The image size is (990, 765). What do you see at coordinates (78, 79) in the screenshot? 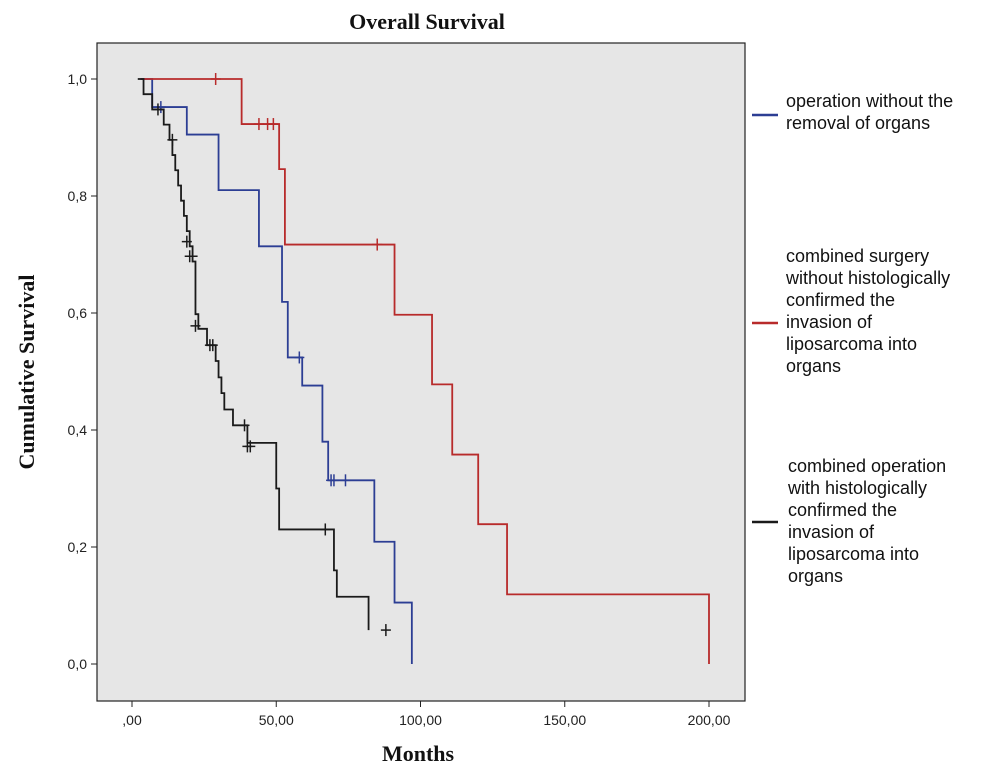
I see `y-tick-label: 1,0` at bounding box center [78, 79].